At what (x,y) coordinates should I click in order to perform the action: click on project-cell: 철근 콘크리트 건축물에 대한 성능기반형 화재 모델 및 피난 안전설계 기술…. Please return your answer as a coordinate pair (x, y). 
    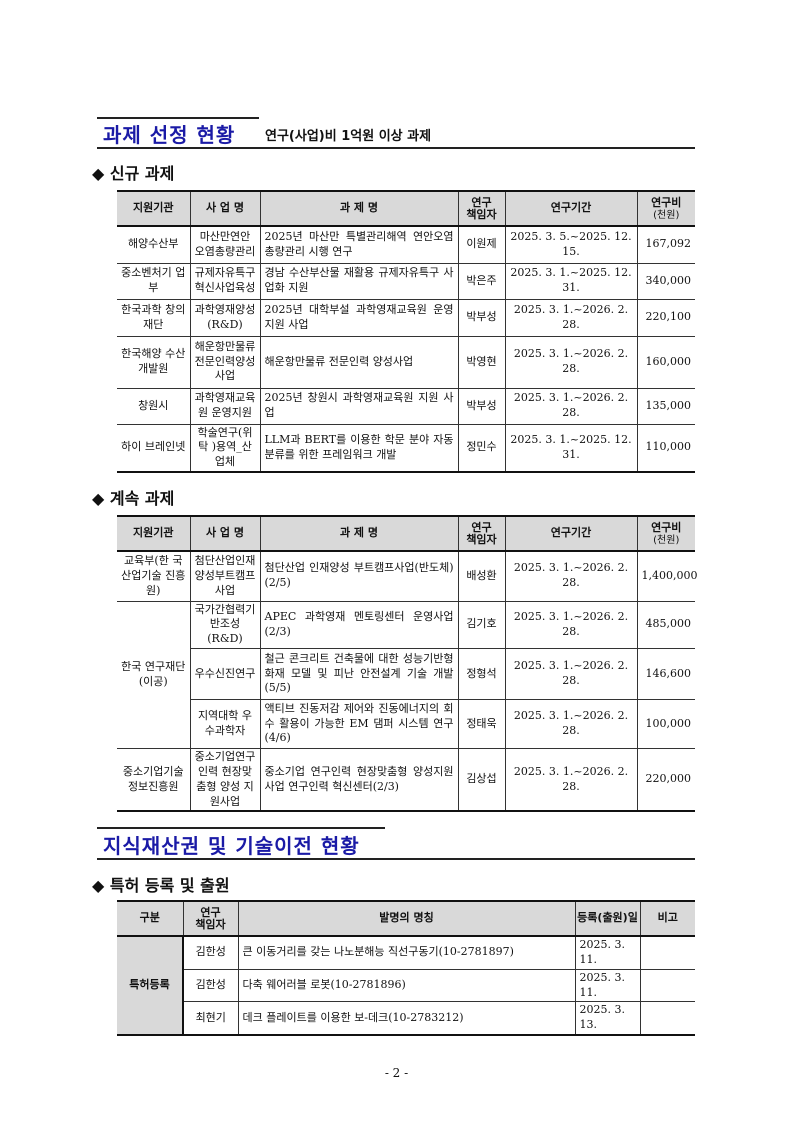
    Looking at the image, I should click on (359, 674).